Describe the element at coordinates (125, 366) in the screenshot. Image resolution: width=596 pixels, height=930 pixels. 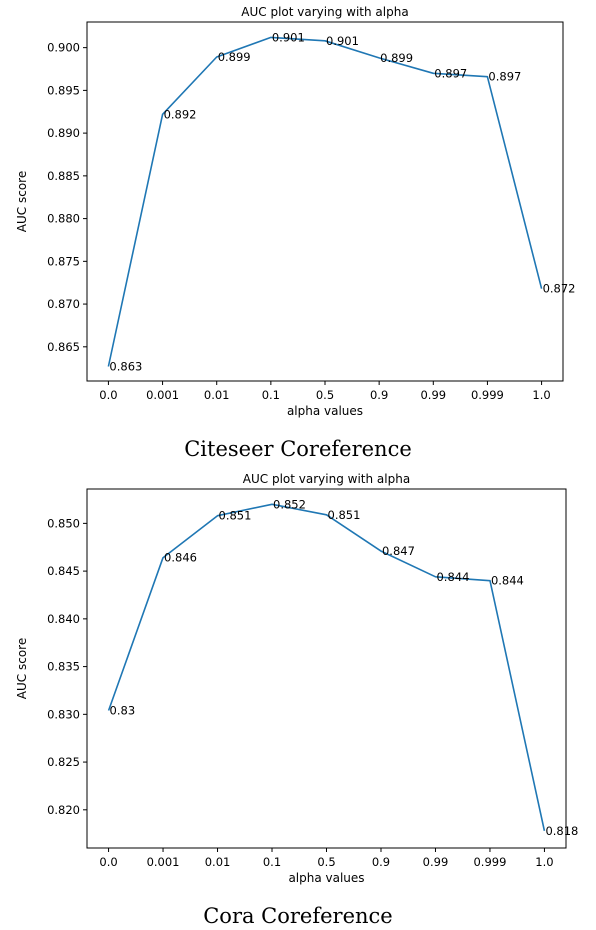
I see `data-label: 0.863` at that location.